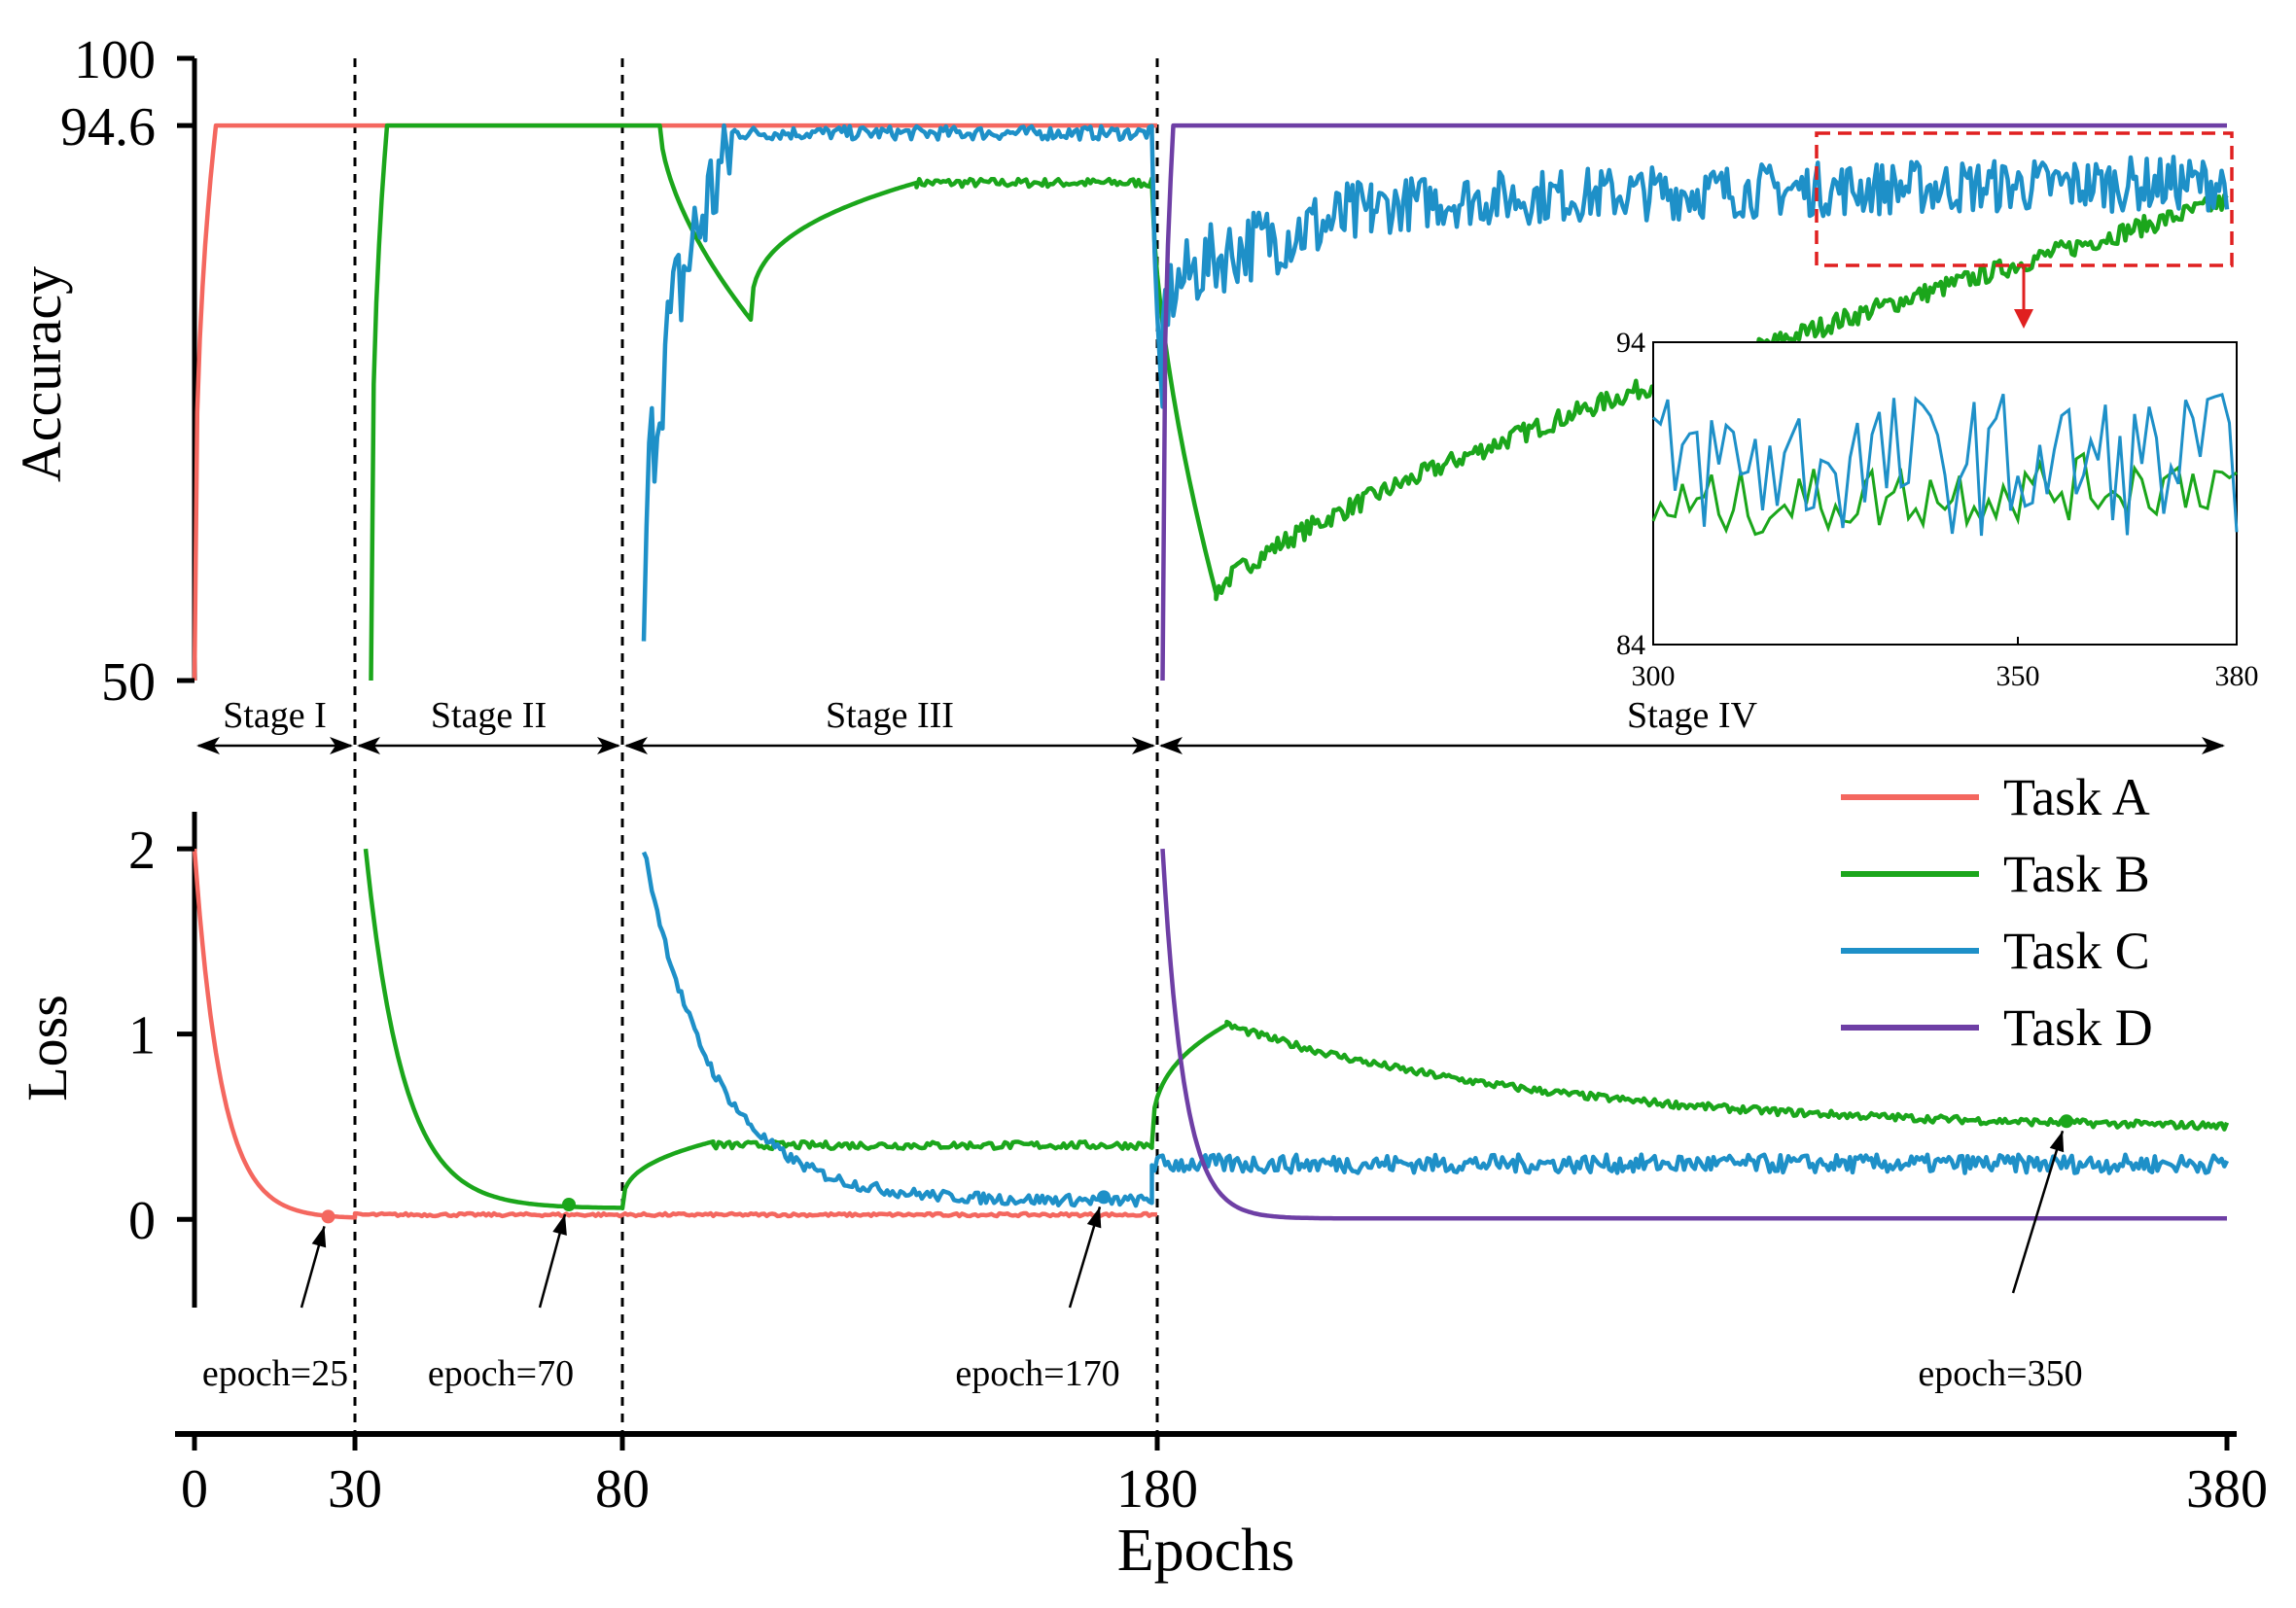 The height and width of the screenshot is (1608, 2296). Describe the element at coordinates (142, 1036) in the screenshot. I see `loss-y-tick-label: 1` at that location.